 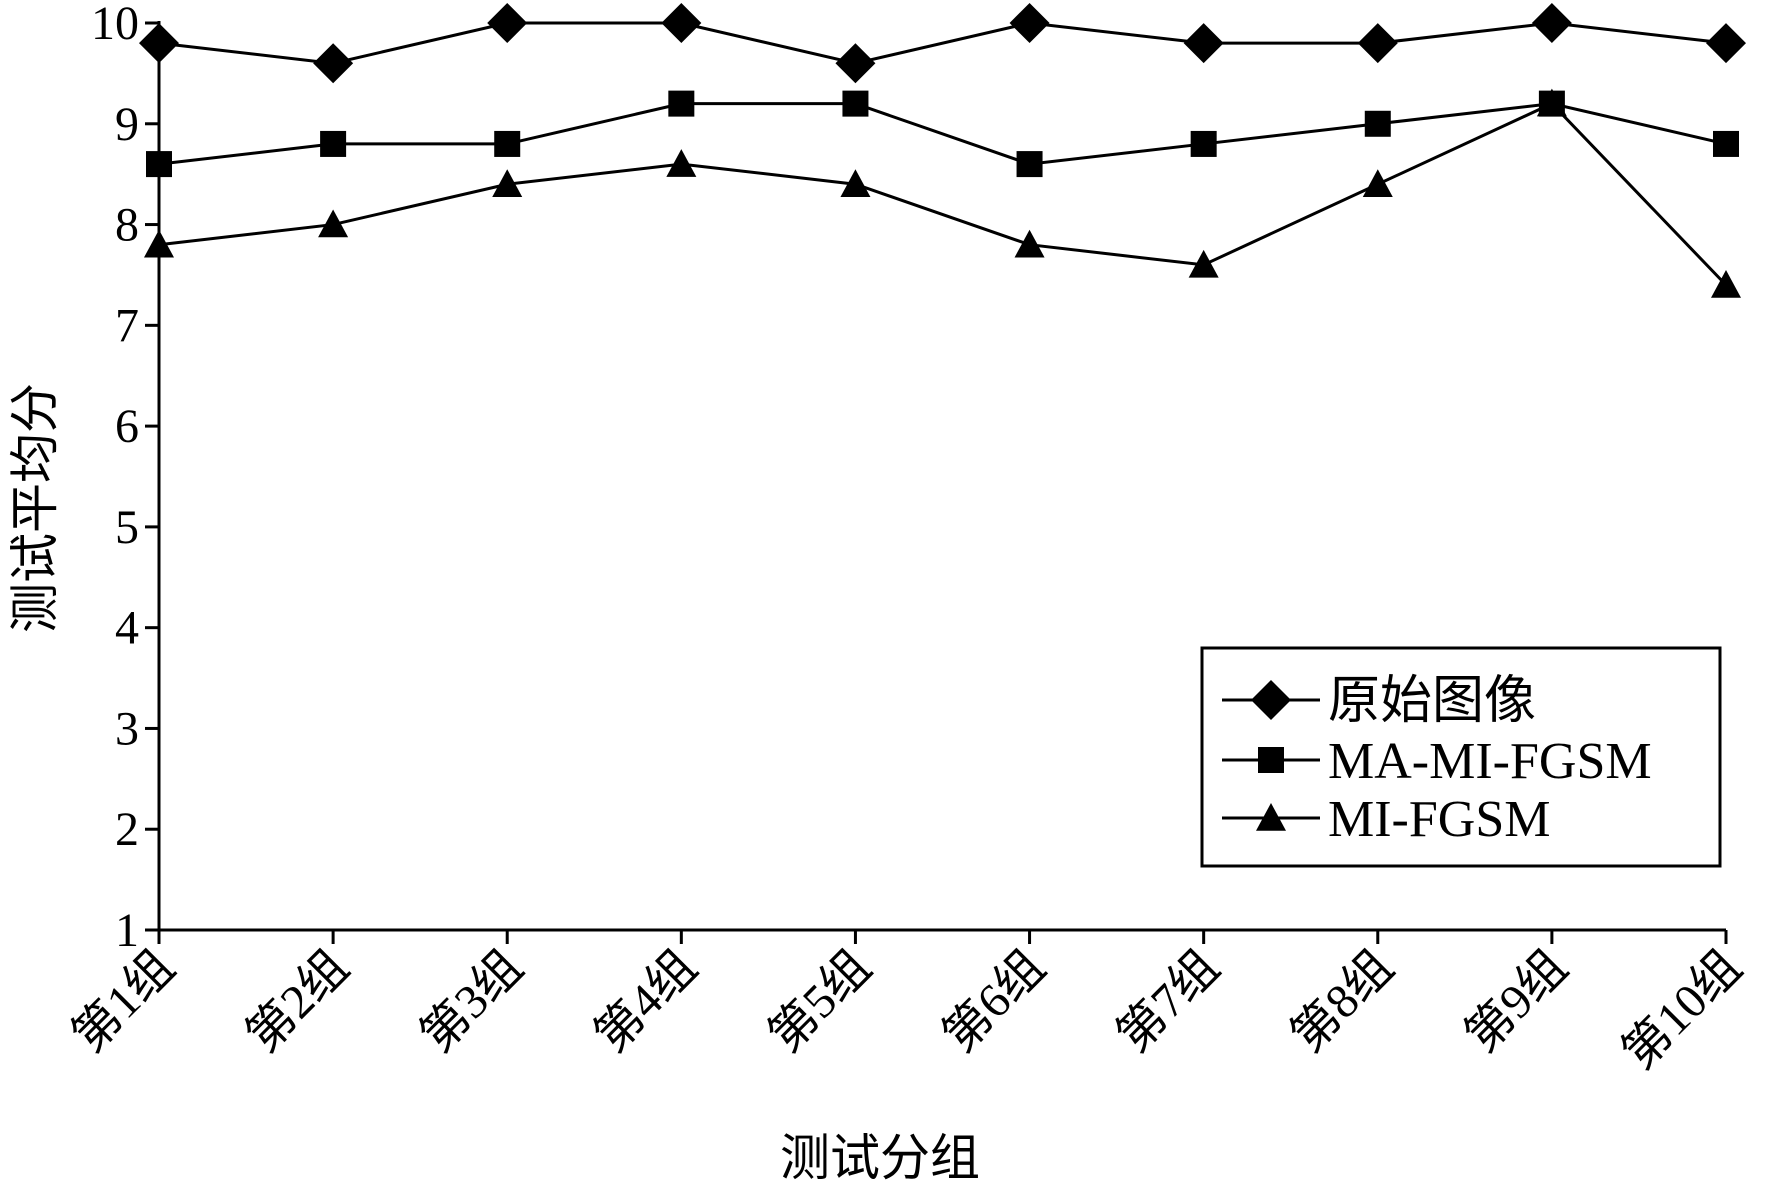 What do you see at coordinates (127, 426) in the screenshot?
I see `y-tick-label: 6` at bounding box center [127, 426].